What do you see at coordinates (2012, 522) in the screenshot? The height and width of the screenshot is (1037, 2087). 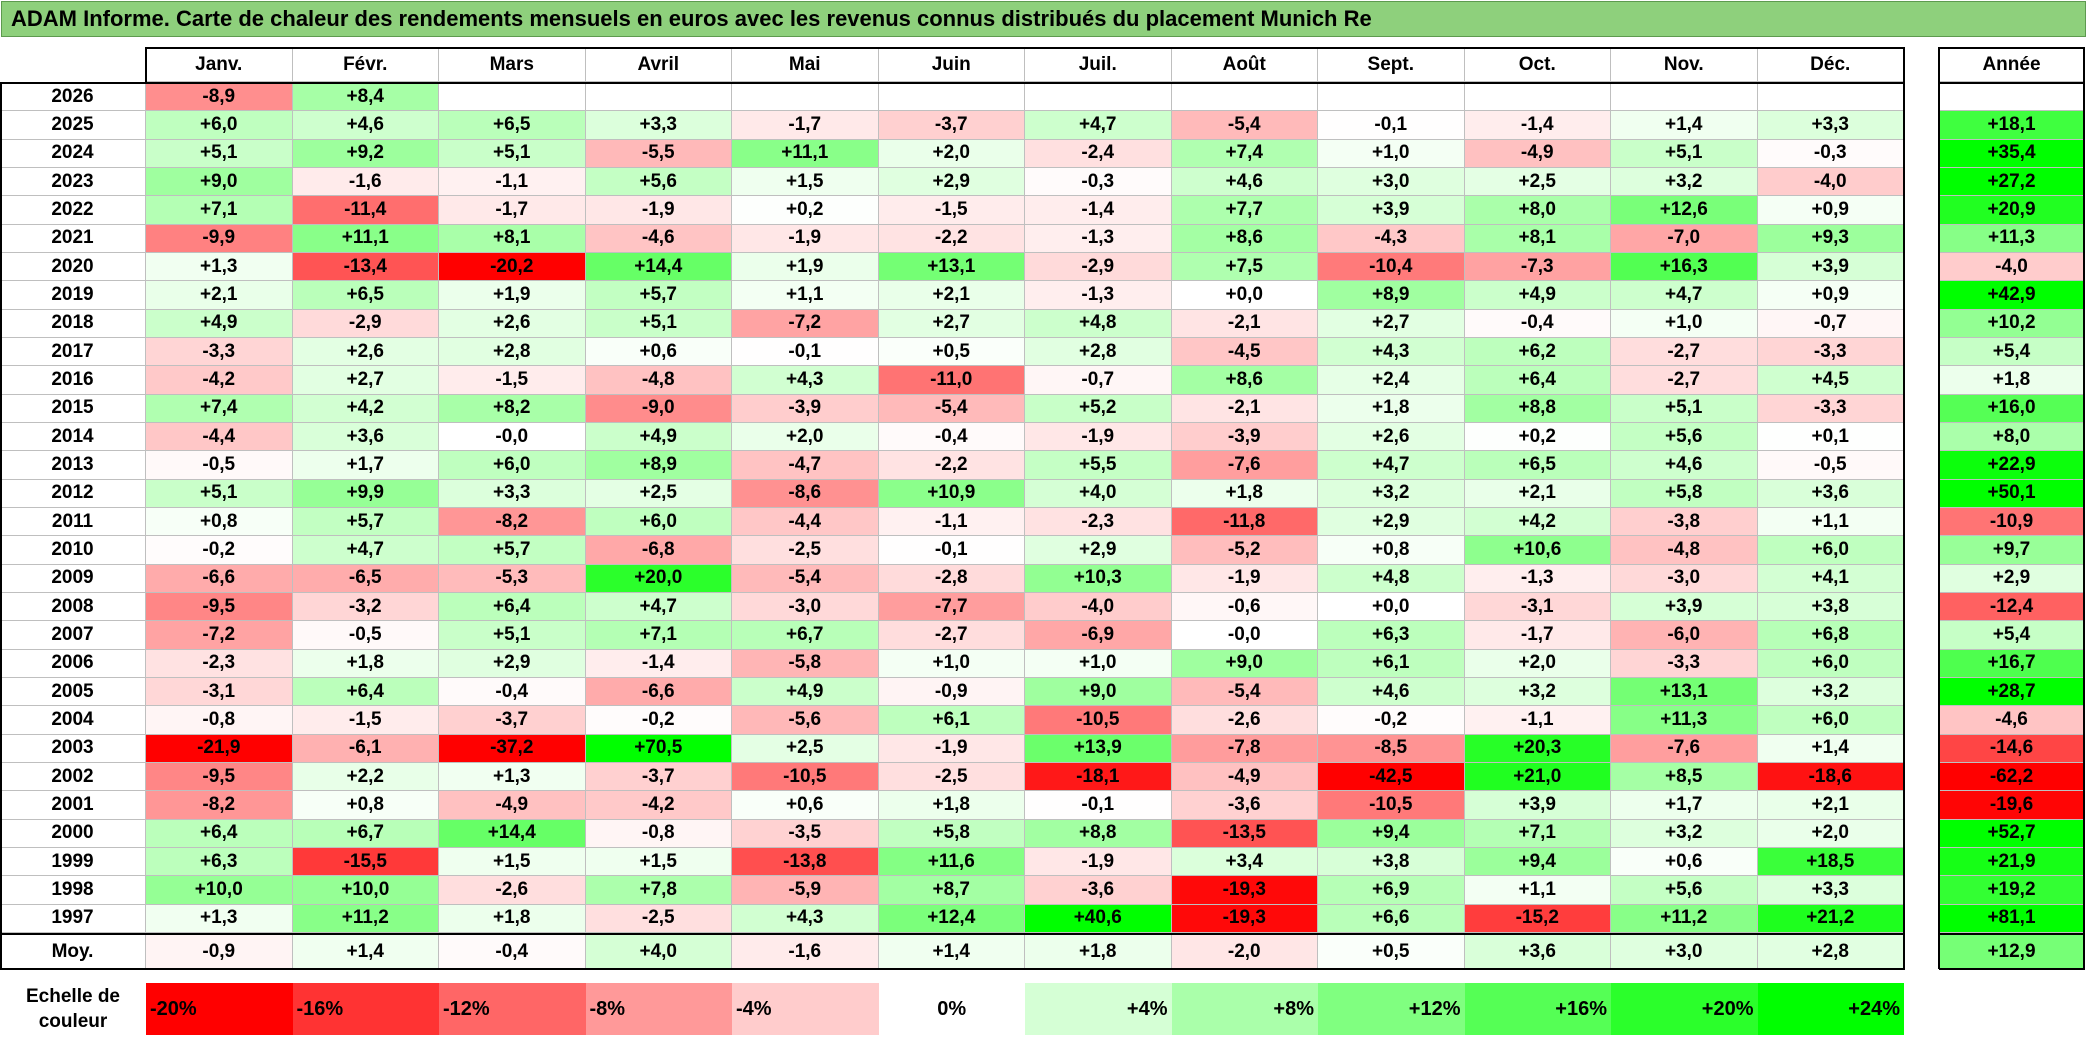 I see `annual-cell: -10,9` at bounding box center [2012, 522].